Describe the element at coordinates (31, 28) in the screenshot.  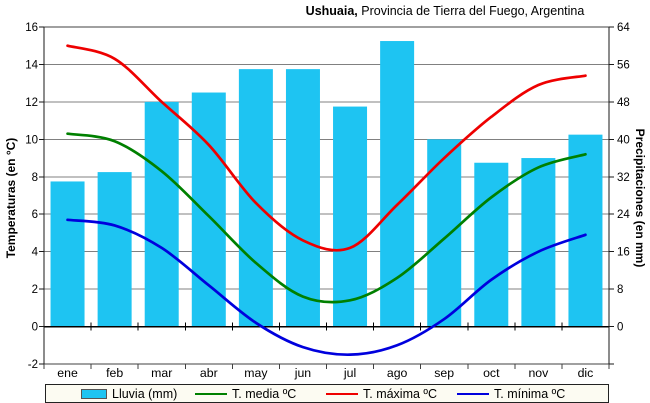
I see `left-axis-tick-label: 16` at that location.